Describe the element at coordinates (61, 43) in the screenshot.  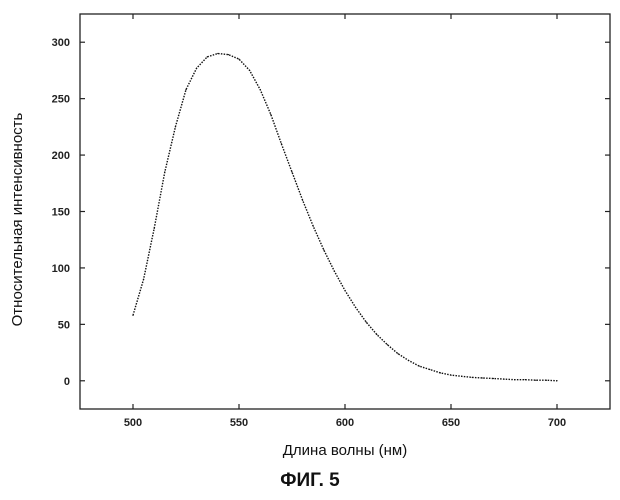
I see `y-tick-label: 300` at that location.